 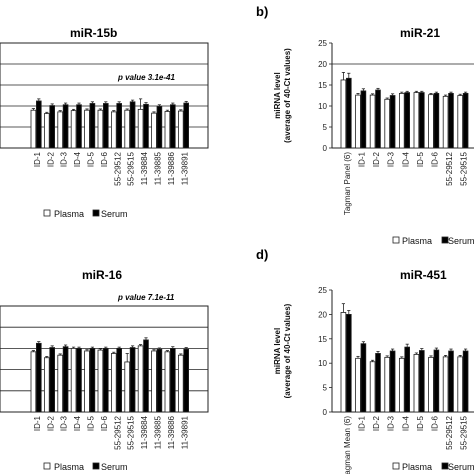 What do you see at coordinates (322, 106) in the screenshot?
I see `y-tick-label: 10` at bounding box center [322, 106].